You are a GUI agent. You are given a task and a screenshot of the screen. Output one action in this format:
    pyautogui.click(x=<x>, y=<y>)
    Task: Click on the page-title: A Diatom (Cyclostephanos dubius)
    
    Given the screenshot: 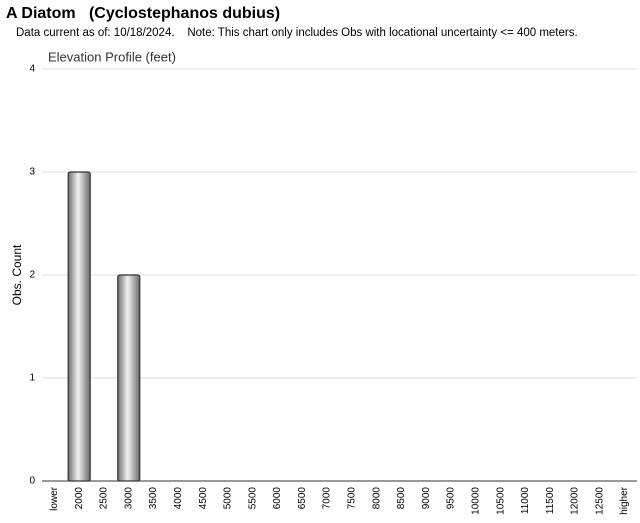 What is the action you would take?
    pyautogui.click(x=143, y=13)
    